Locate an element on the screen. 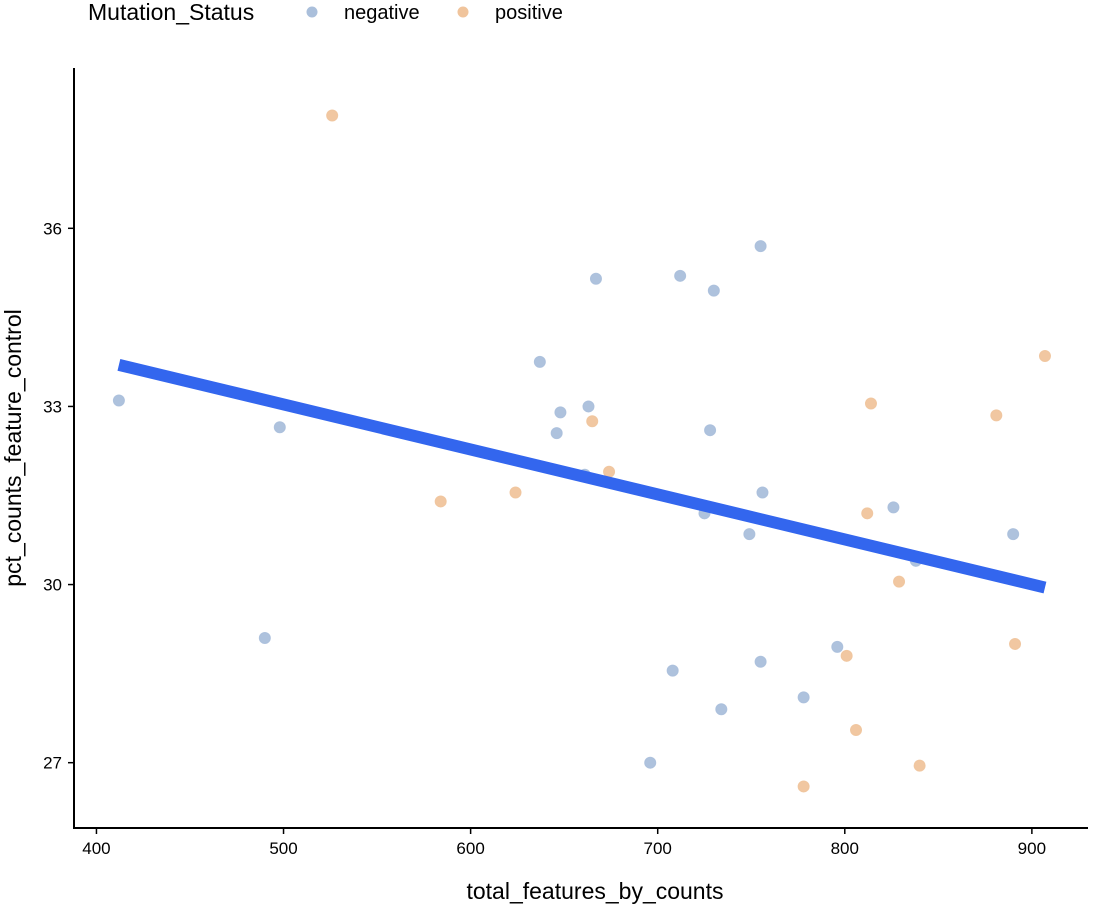 Image resolution: width=1118 pixels, height=907 pixels. x-tick-label: 900 is located at coordinates (1032, 848).